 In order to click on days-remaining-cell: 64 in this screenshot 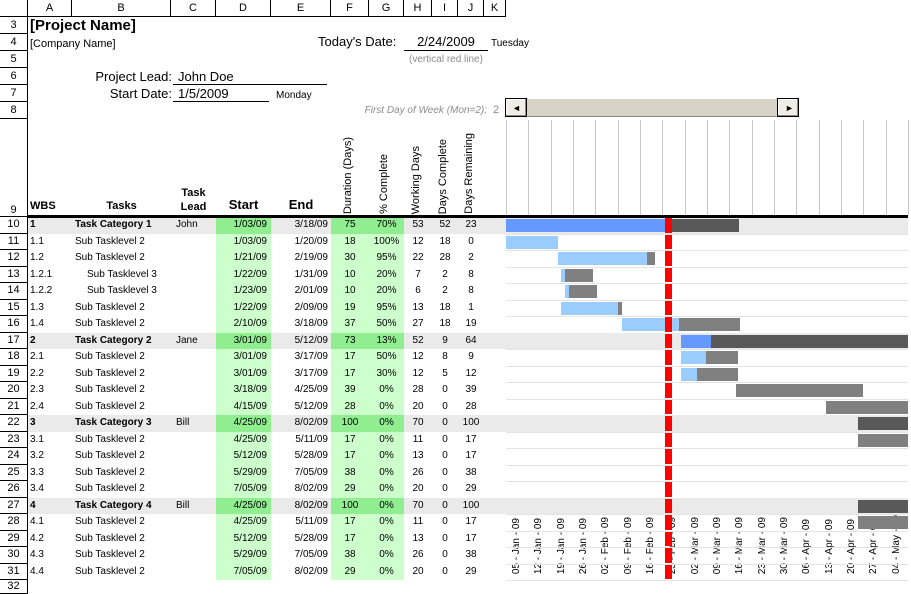, I will do `click(471, 340)`.